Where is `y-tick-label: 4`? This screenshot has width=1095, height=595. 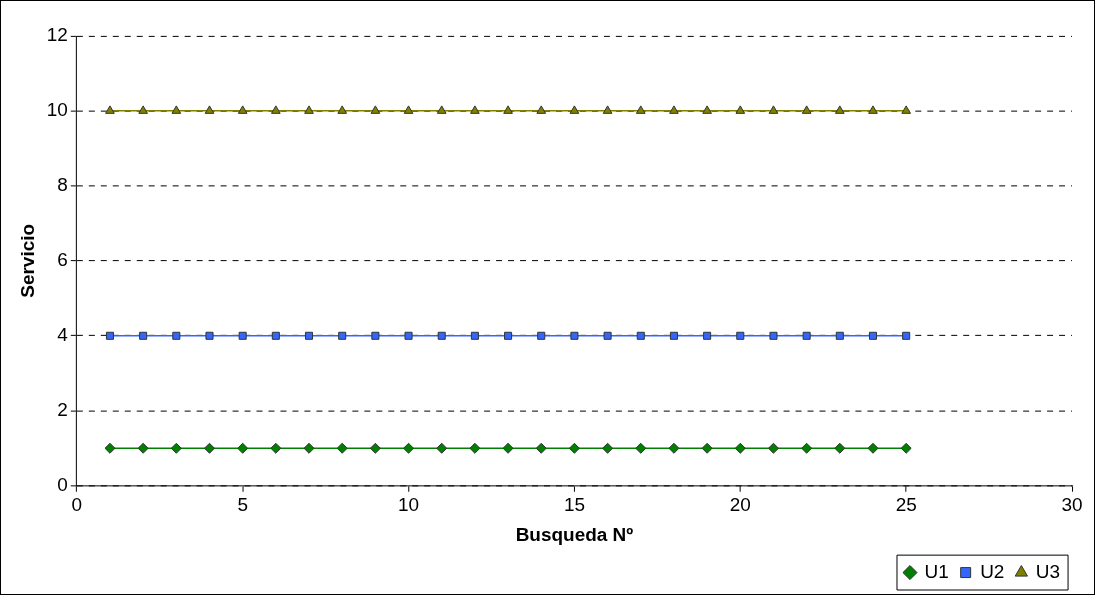 y-tick-label: 4 is located at coordinates (62, 335).